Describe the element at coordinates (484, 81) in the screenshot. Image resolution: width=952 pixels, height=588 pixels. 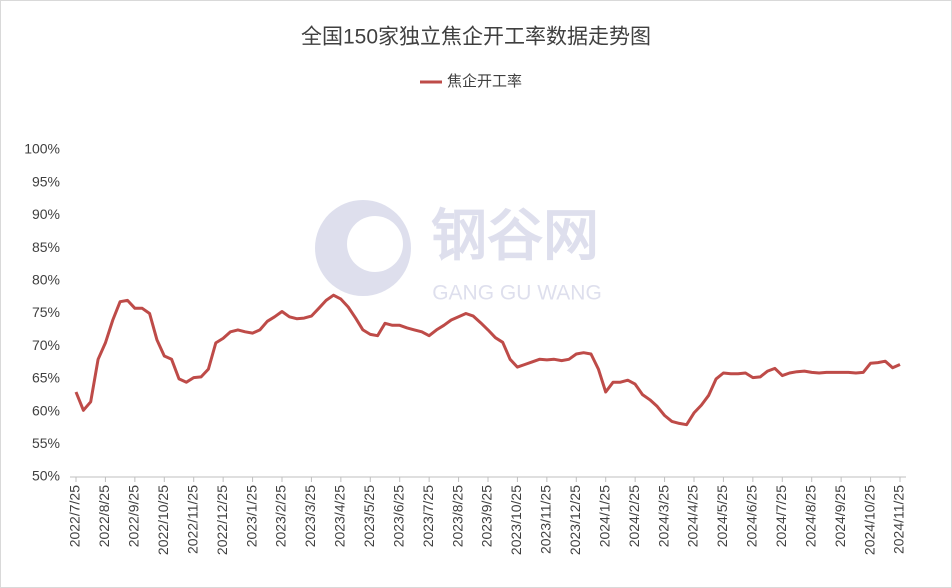
I see `legend-label: 焦企开工率` at that location.